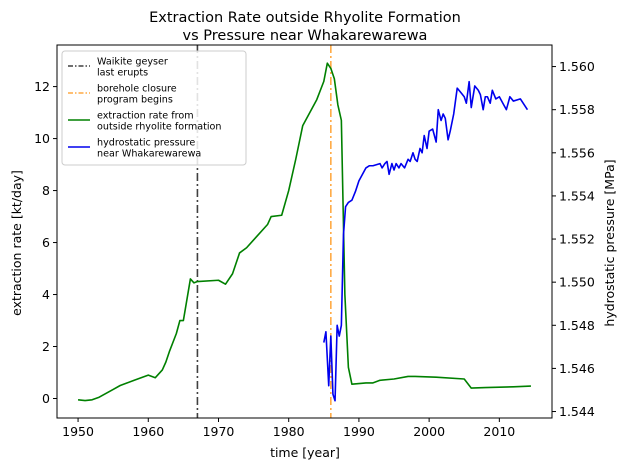 The height and width of the screenshot is (470, 630). Describe the element at coordinates (305, 36) in the screenshot. I see `chart-title-line-2: vs Pressure near Whakarewarewa` at that location.